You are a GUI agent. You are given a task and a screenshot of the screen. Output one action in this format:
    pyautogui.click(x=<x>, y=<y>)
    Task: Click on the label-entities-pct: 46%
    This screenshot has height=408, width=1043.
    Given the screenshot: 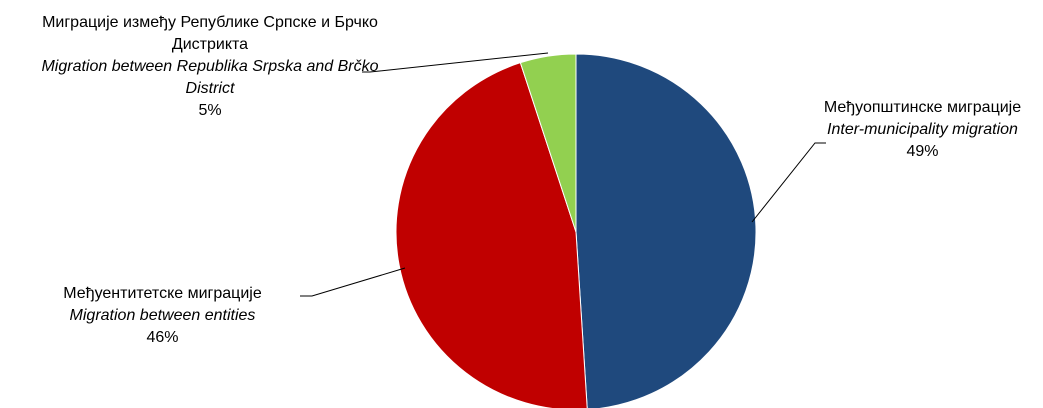 What is the action you would take?
    pyautogui.click(x=162, y=337)
    